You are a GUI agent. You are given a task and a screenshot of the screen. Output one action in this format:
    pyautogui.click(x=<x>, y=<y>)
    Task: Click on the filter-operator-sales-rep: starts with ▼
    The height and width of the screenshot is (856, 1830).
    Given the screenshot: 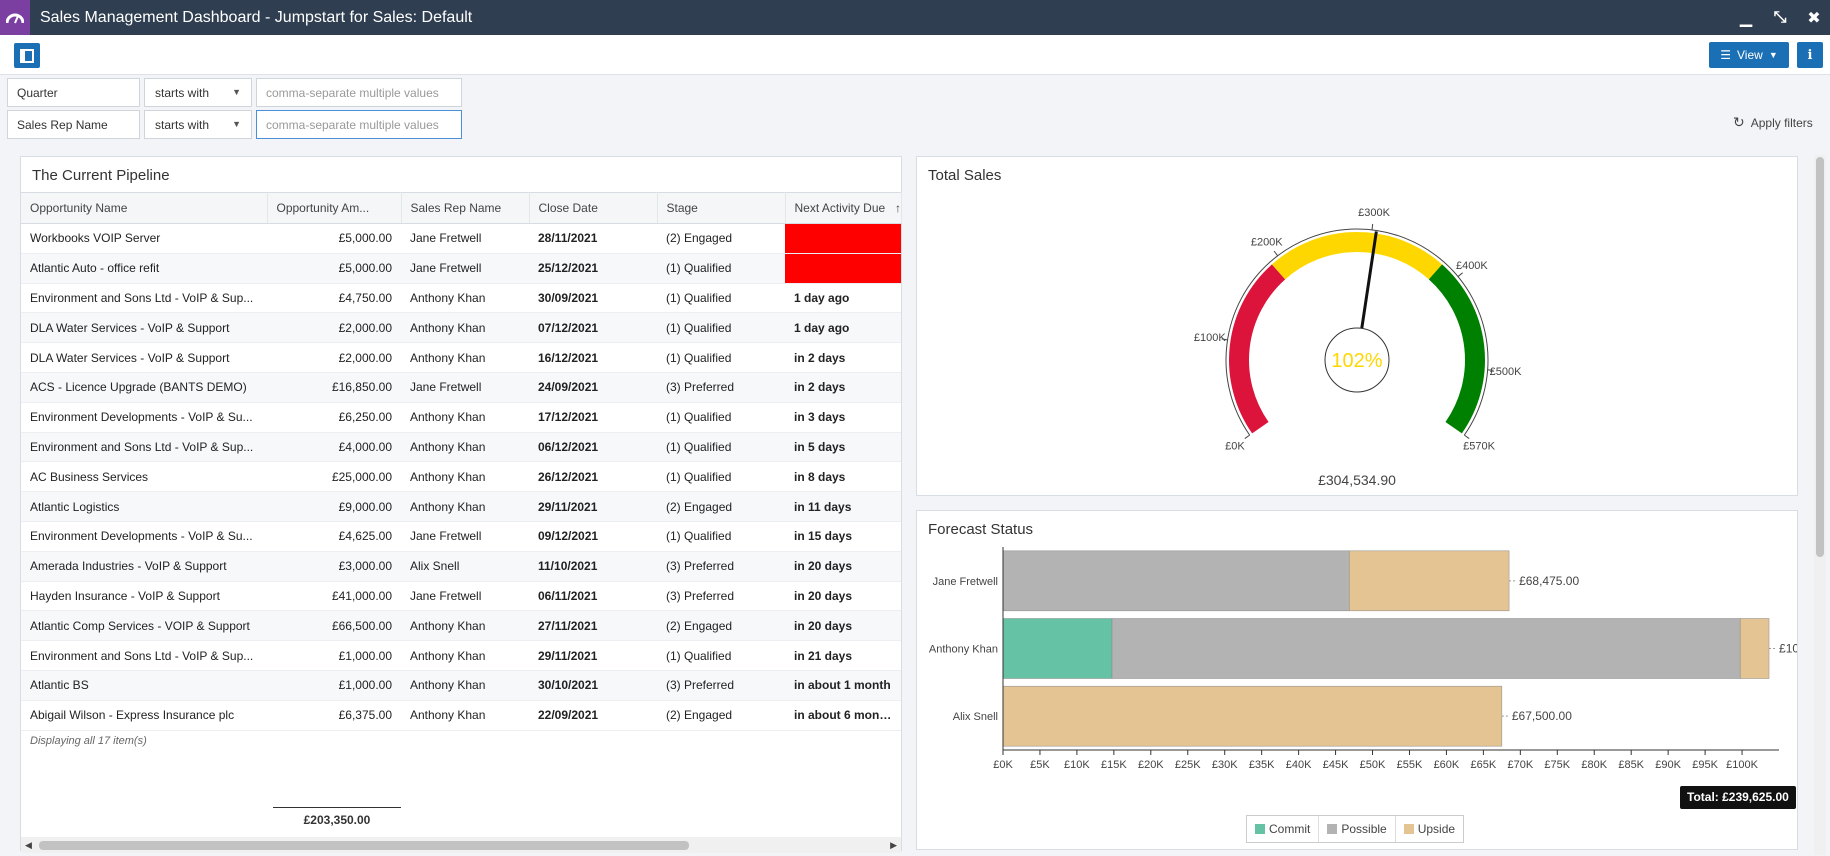 What is the action you would take?
    pyautogui.click(x=198, y=124)
    